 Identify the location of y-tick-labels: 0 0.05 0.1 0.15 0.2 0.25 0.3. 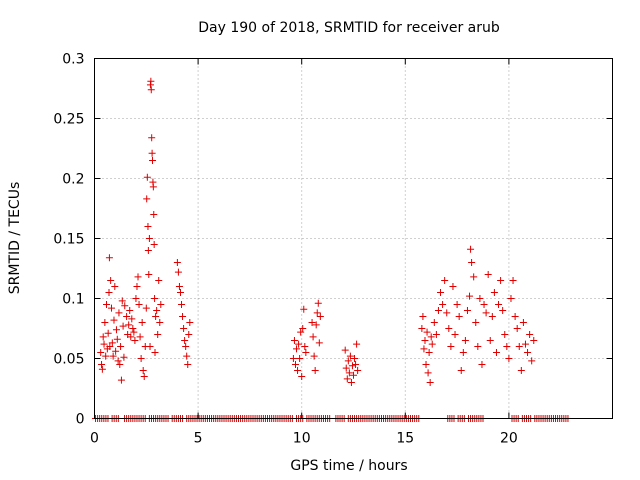
(68, 240).